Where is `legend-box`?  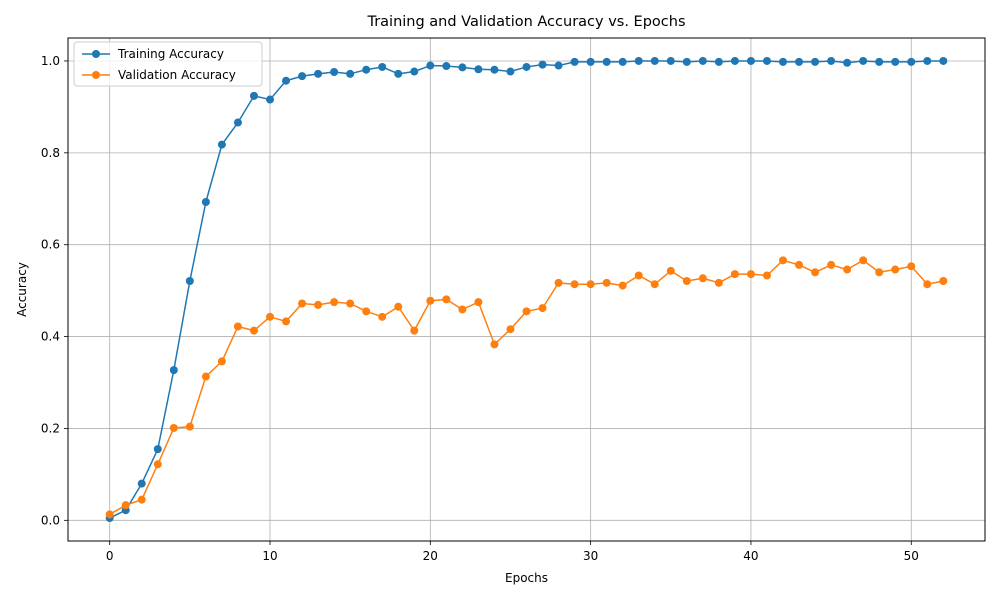
legend-box is located at coordinates (168, 64).